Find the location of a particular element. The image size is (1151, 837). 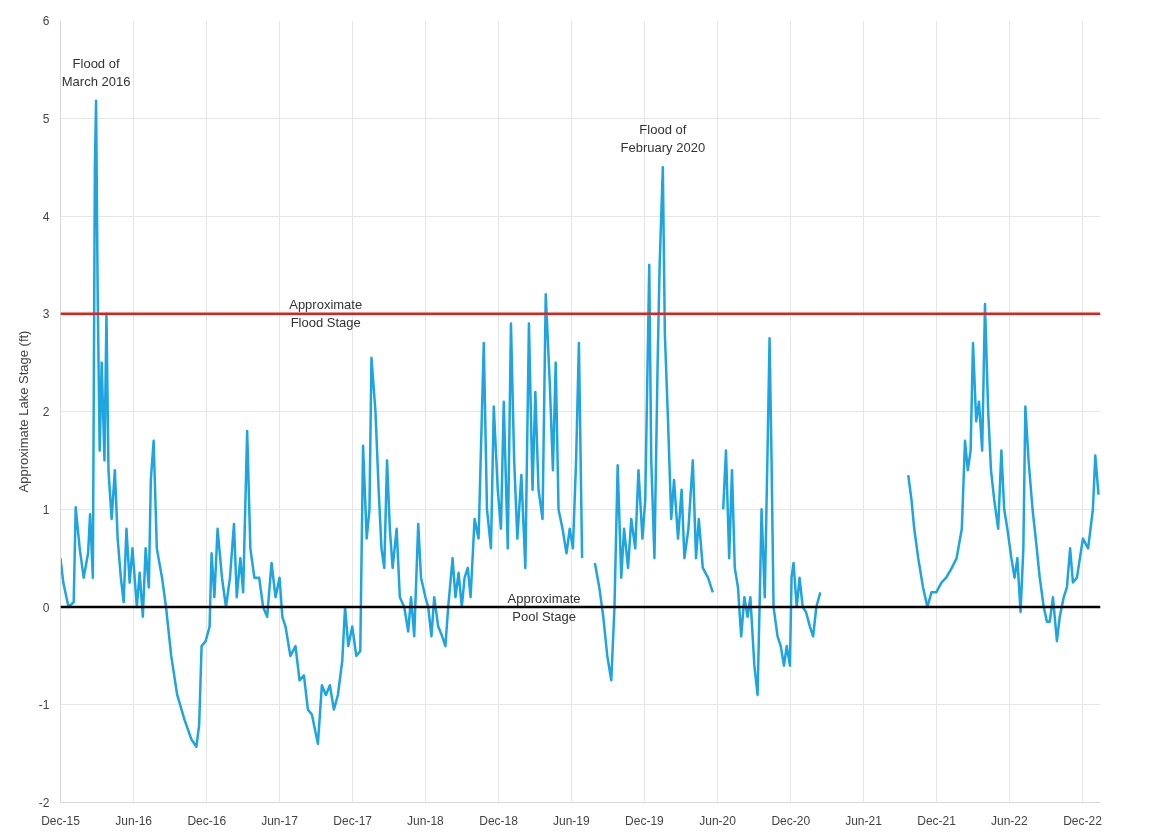

x-tick-label: Dec-19 is located at coordinates (645, 820).